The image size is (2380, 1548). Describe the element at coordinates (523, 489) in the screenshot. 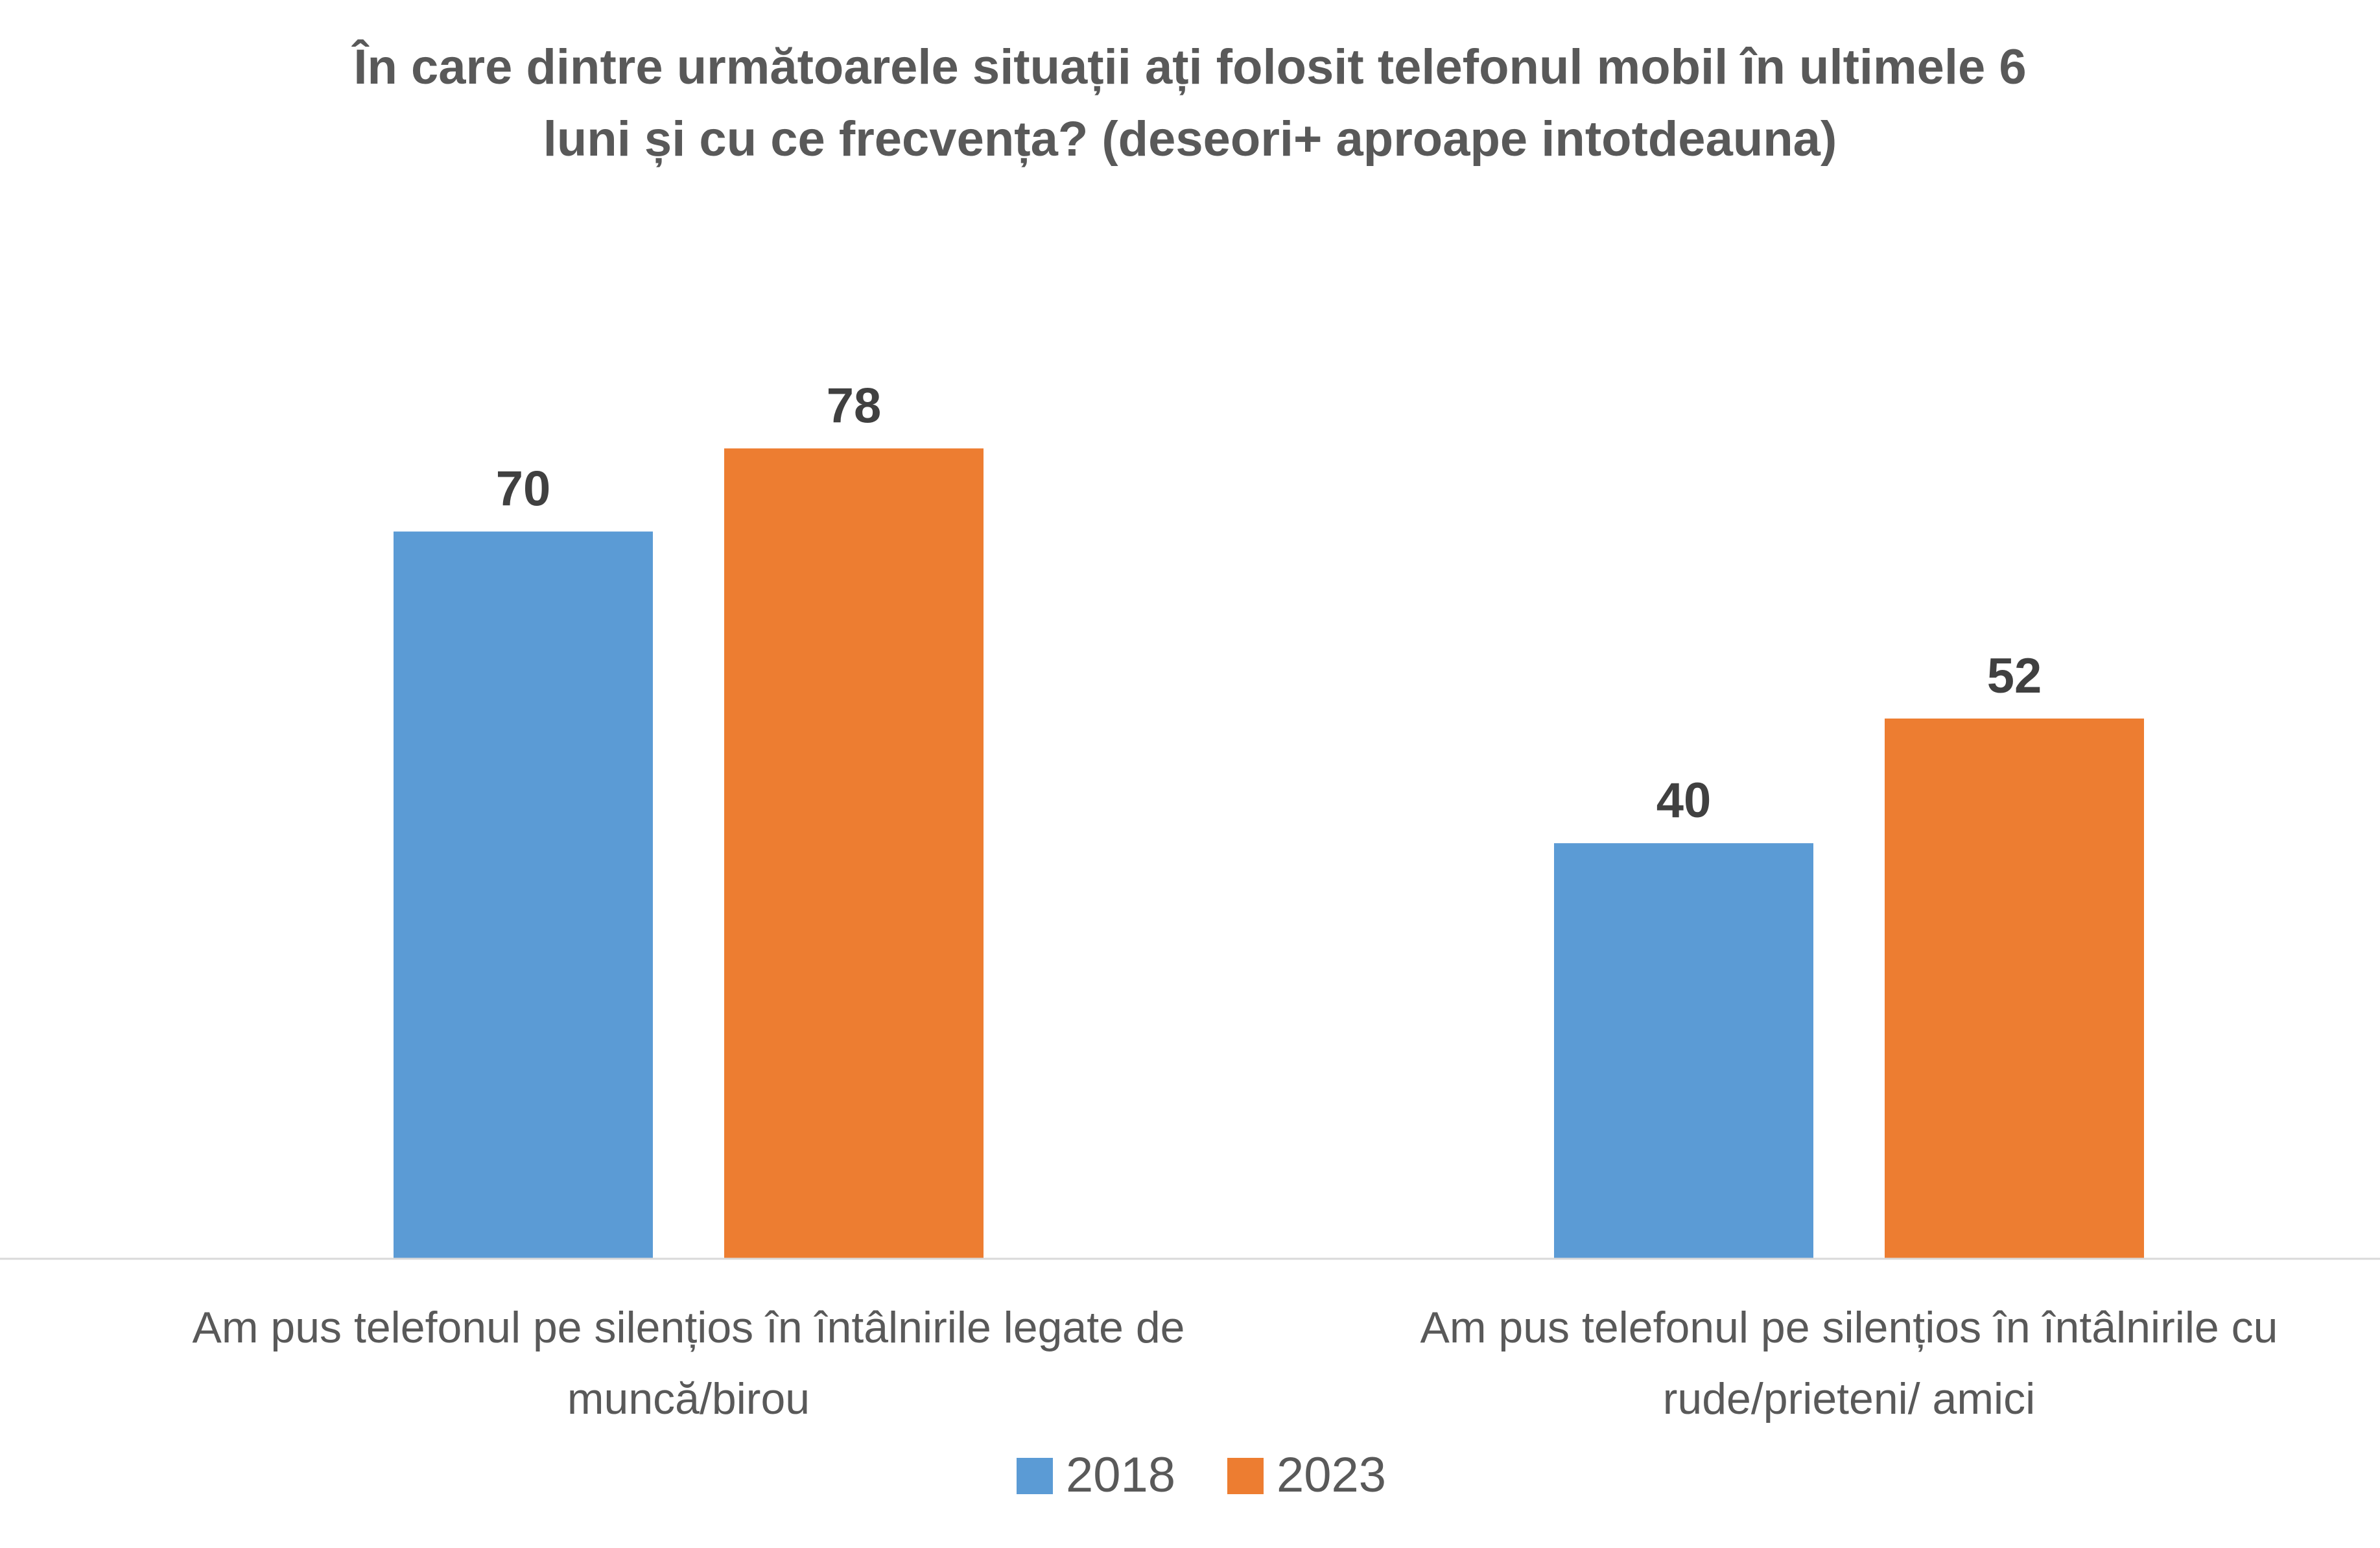

I see `data-label-2018-category-1: 70` at that location.